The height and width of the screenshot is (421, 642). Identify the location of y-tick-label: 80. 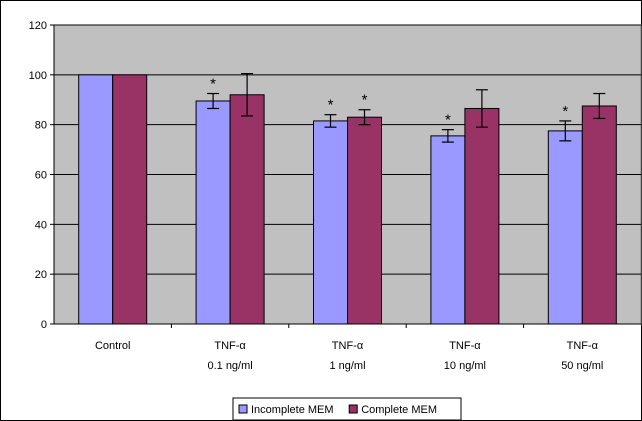
(41, 126).